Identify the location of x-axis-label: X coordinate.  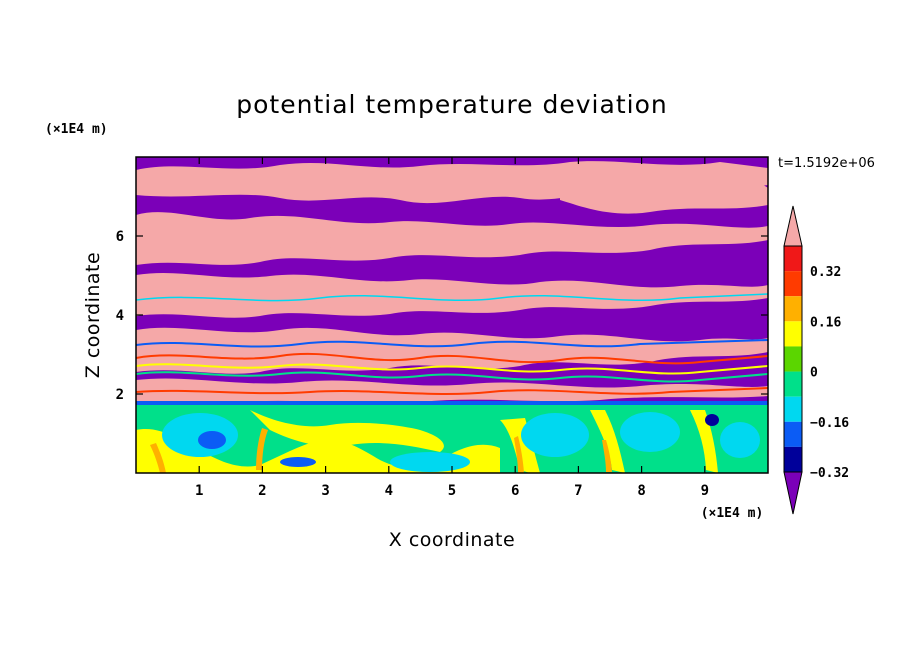
(452, 540).